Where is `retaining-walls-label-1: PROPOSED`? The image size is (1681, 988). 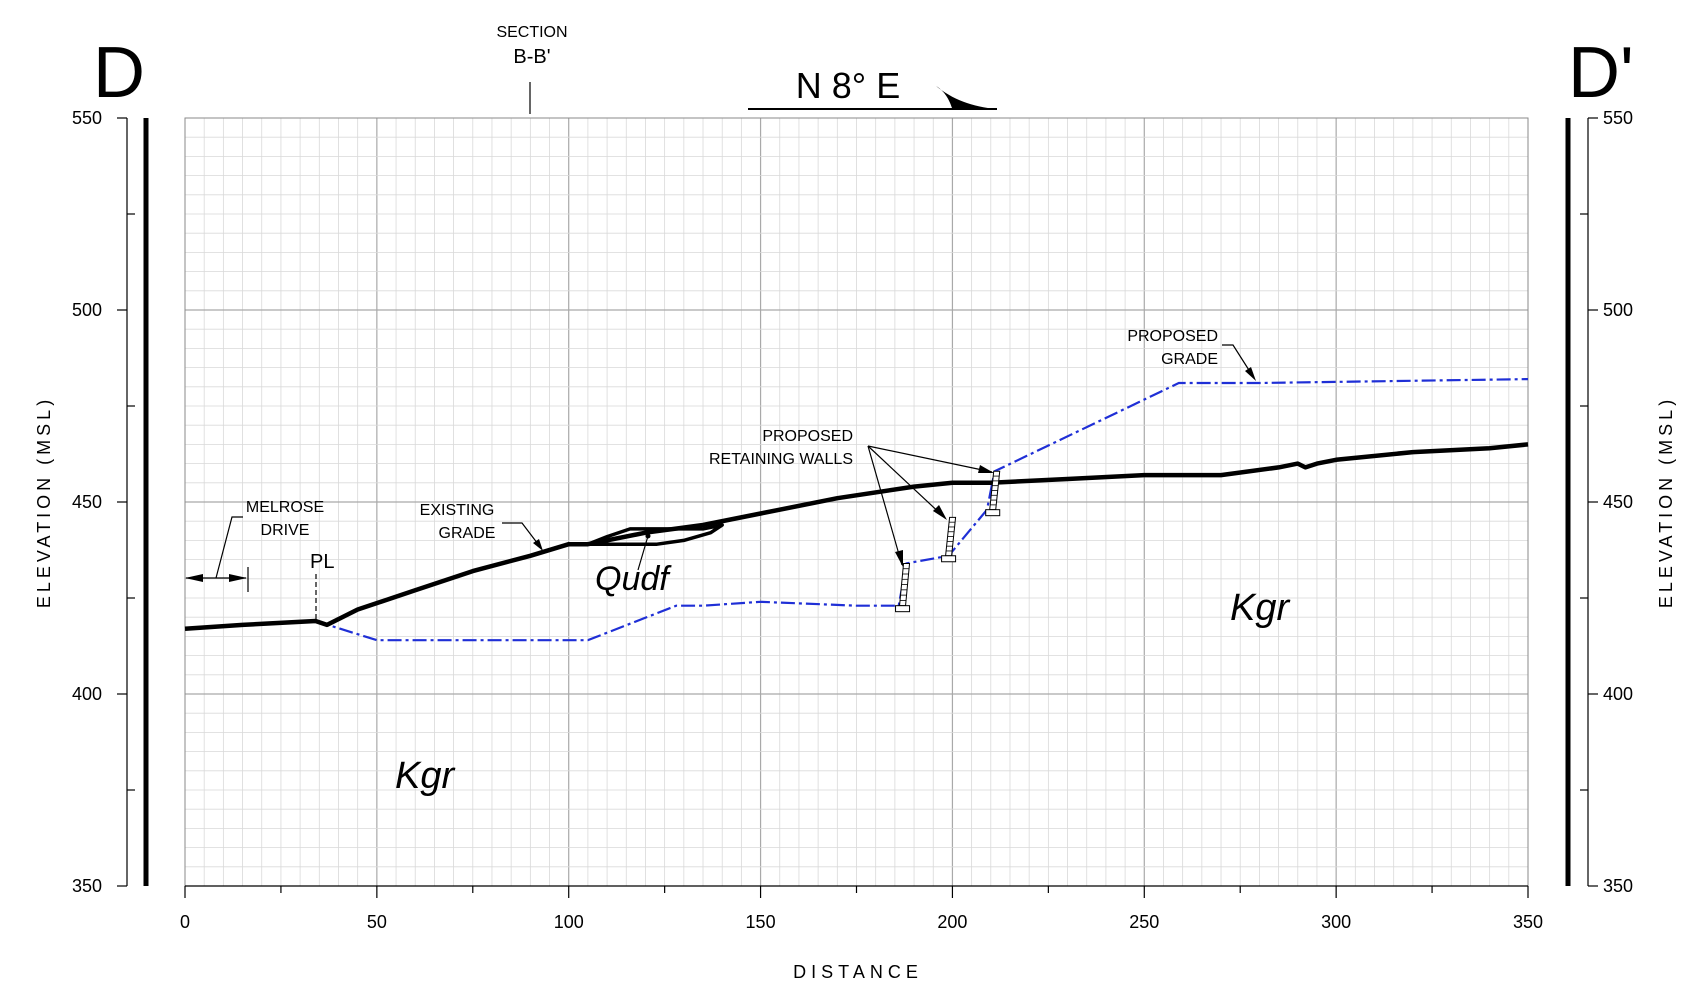 retaining-walls-label-1: PROPOSED is located at coordinates (807, 436).